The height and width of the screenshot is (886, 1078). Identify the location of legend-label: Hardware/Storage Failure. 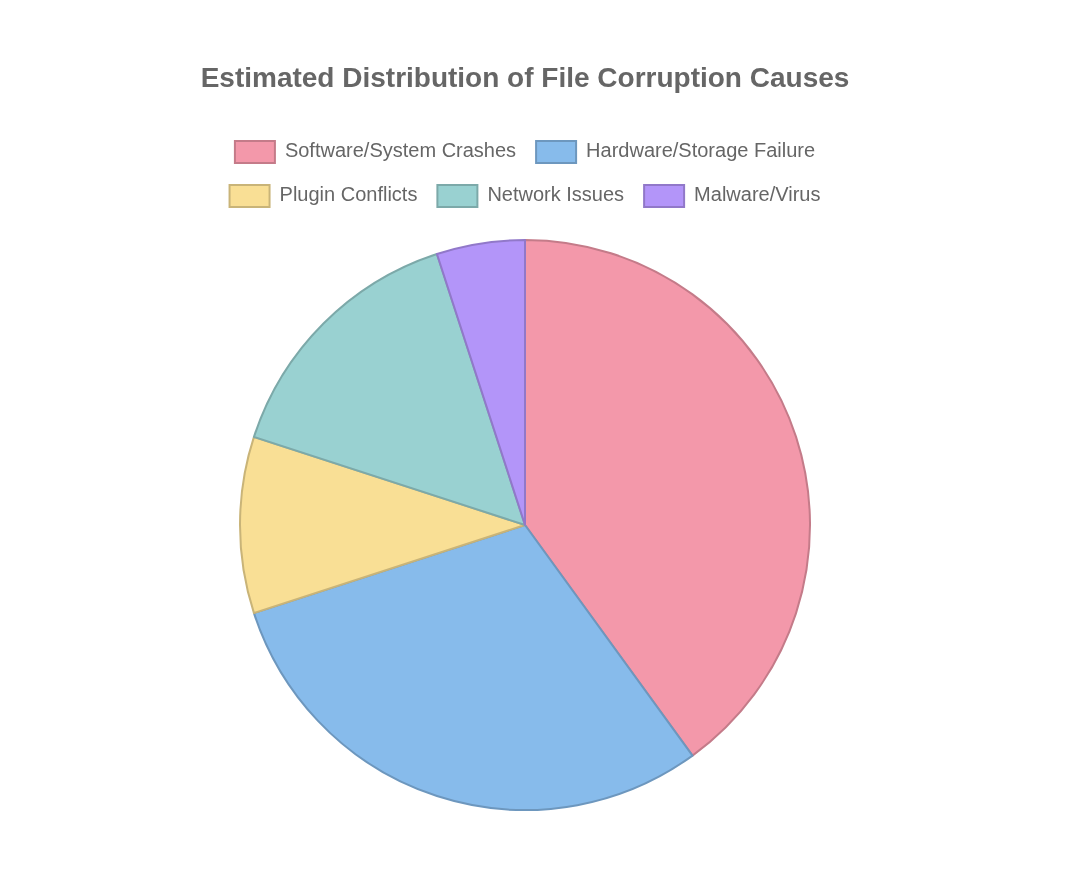
(701, 150).